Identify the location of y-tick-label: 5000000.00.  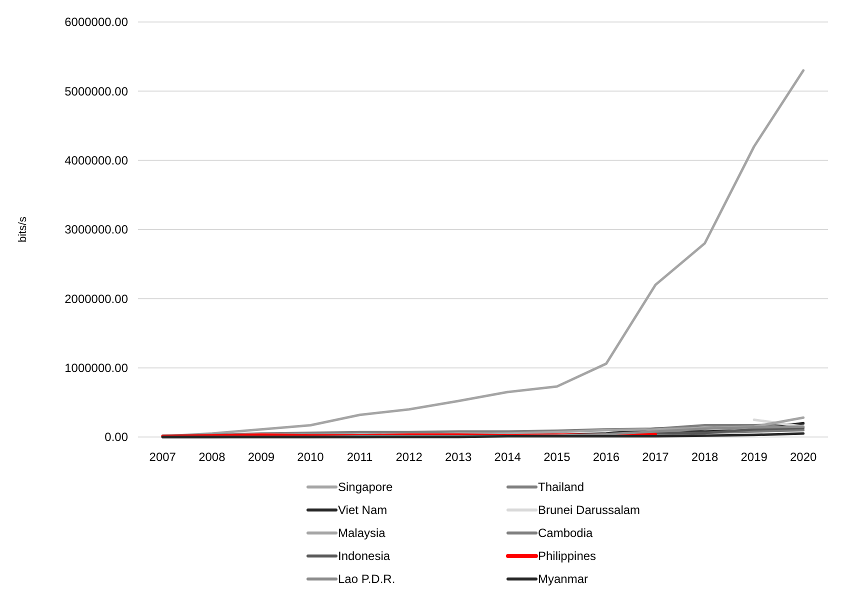
(96, 91).